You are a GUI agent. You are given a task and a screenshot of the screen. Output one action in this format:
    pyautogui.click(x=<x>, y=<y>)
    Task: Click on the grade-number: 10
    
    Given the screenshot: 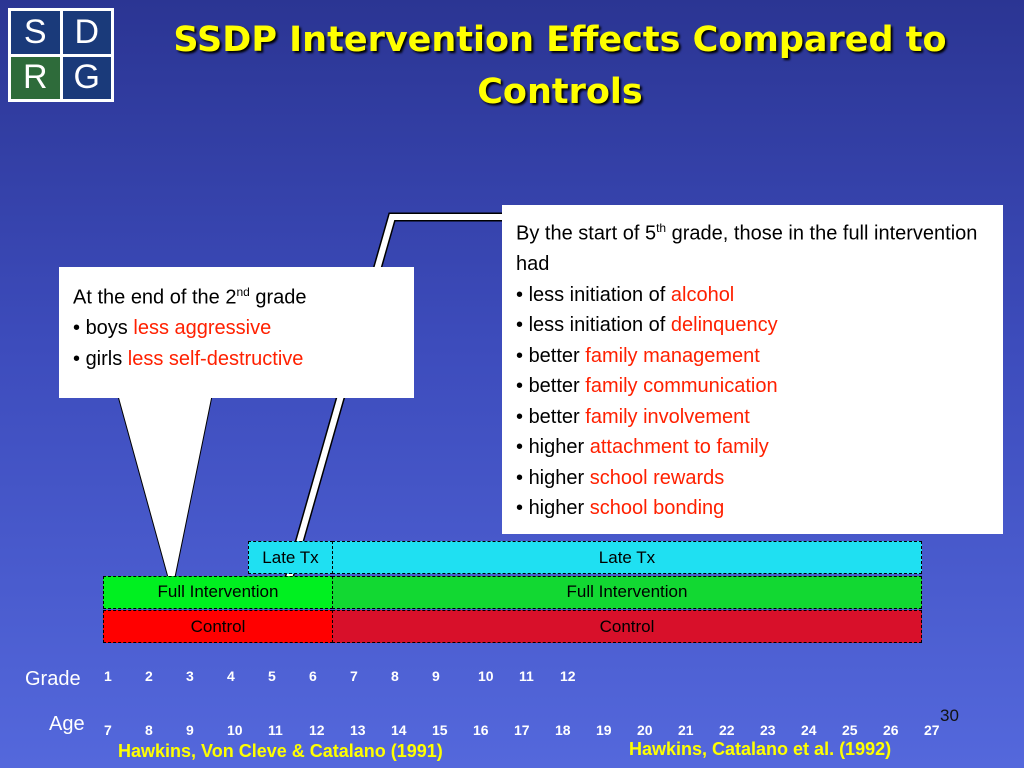 What is the action you would take?
    pyautogui.click(x=486, y=676)
    